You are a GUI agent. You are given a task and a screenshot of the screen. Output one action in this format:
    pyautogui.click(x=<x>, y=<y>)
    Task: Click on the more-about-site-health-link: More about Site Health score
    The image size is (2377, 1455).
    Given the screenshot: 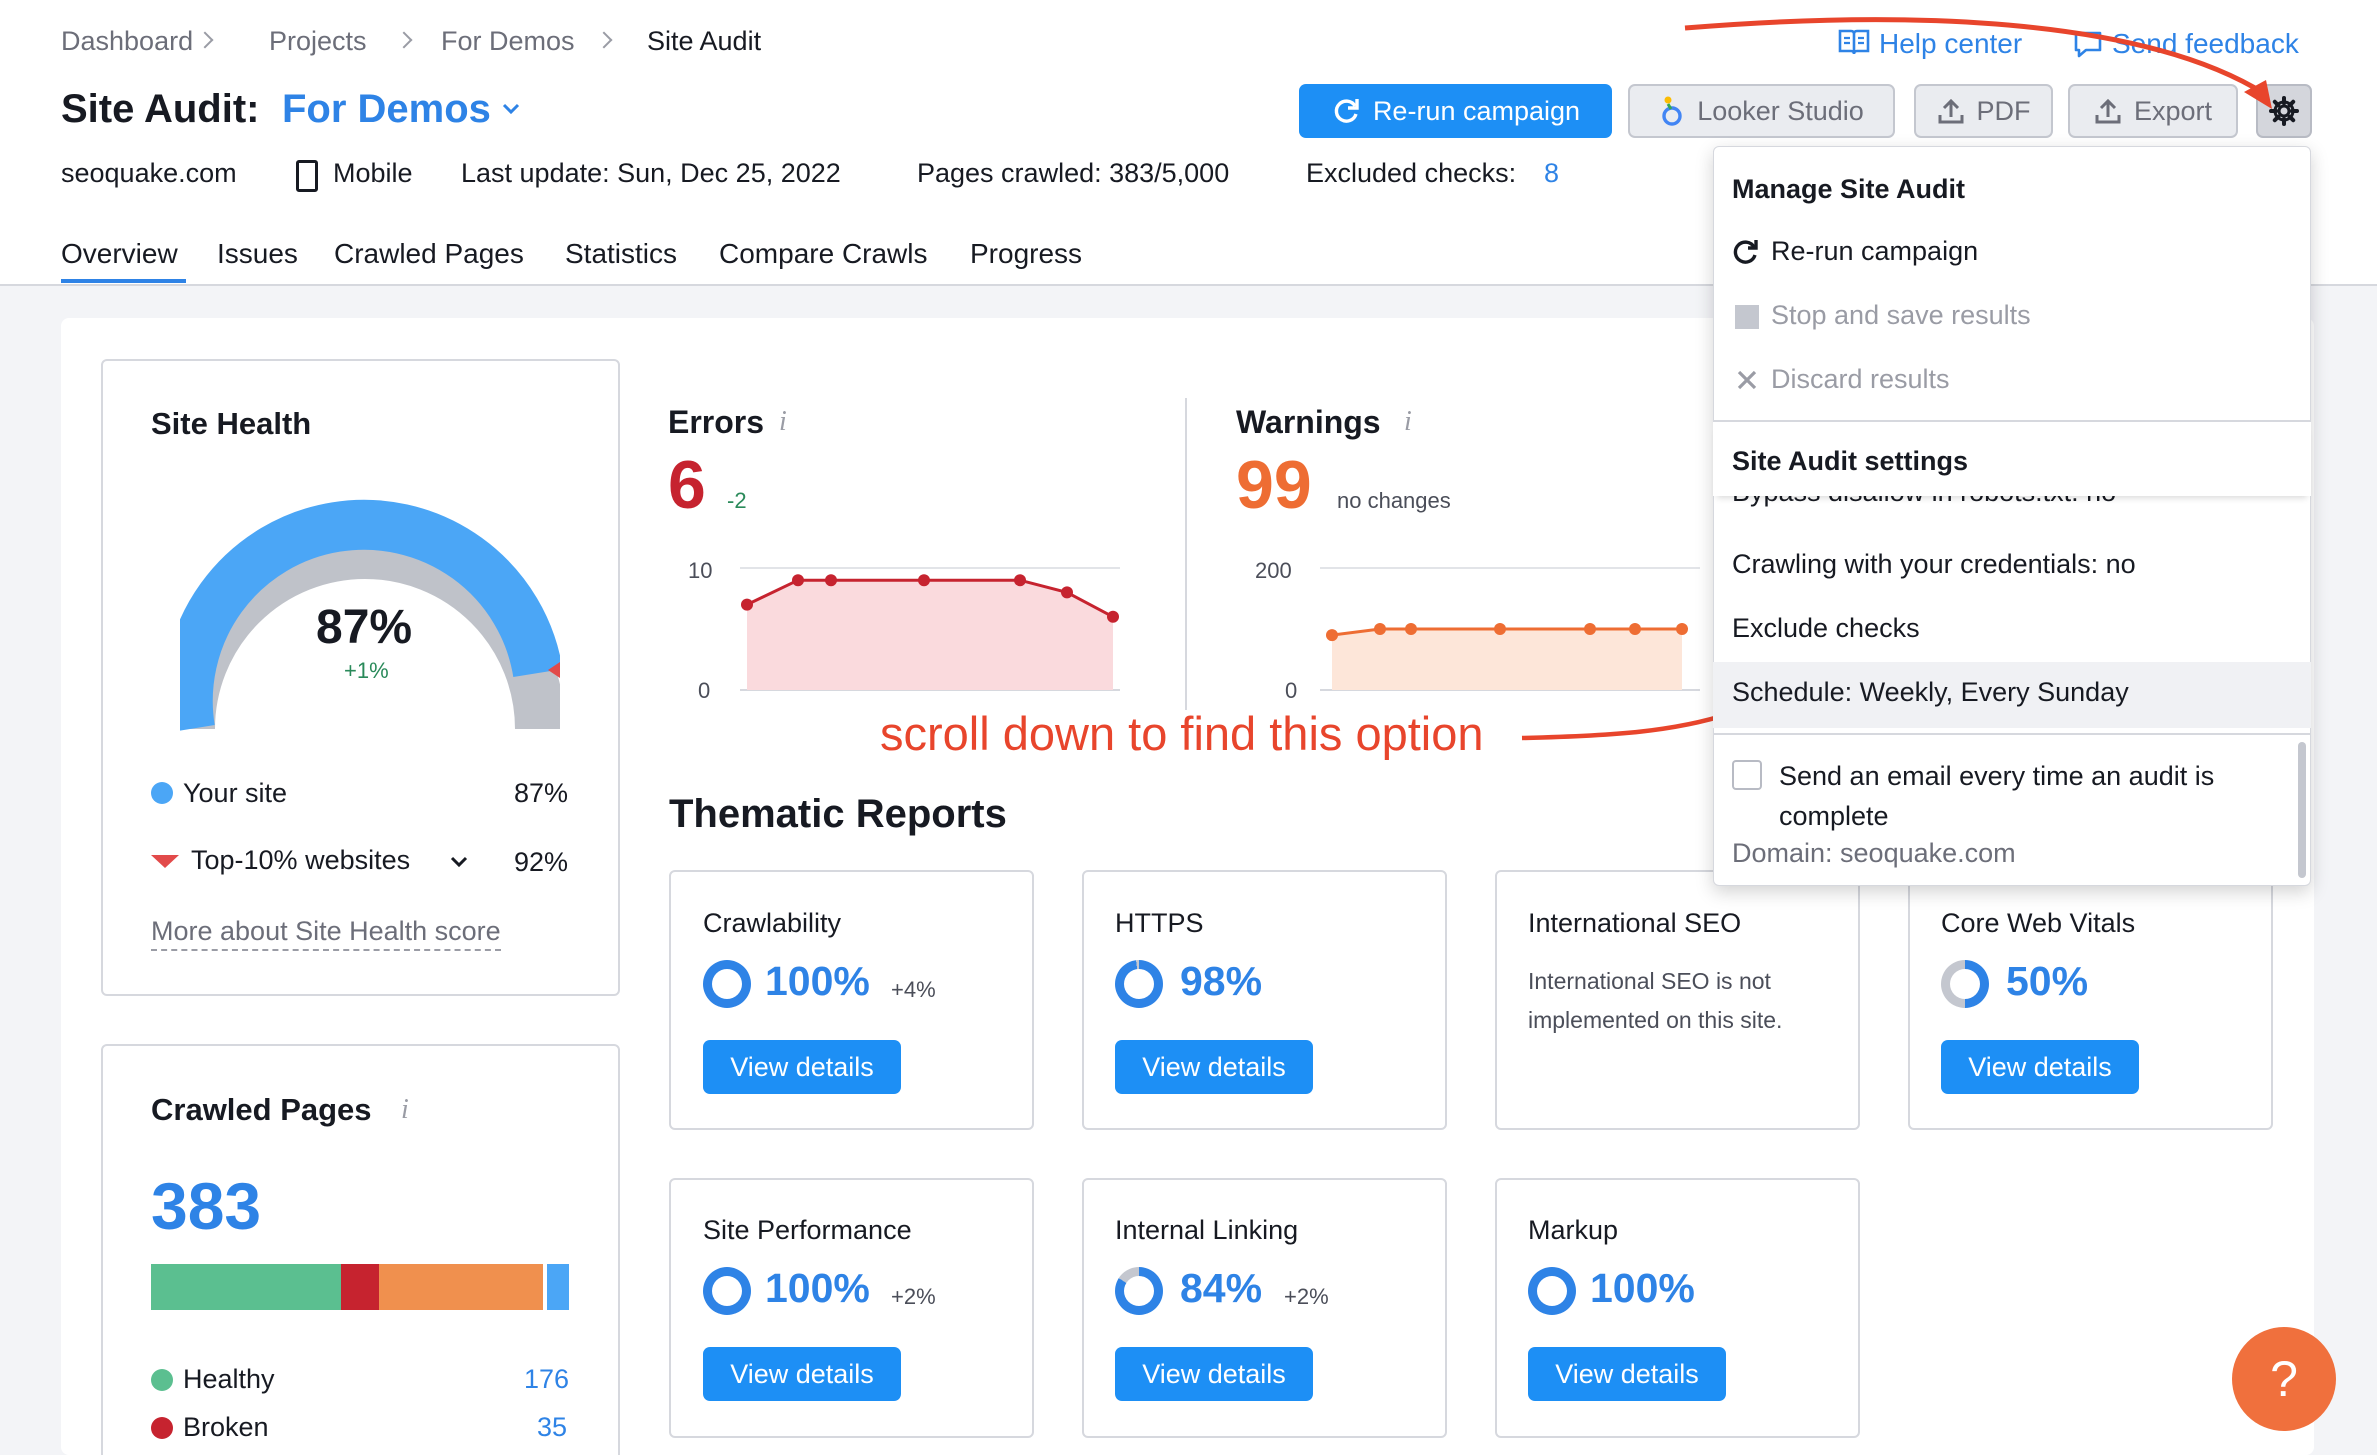 What is the action you would take?
    pyautogui.click(x=326, y=933)
    